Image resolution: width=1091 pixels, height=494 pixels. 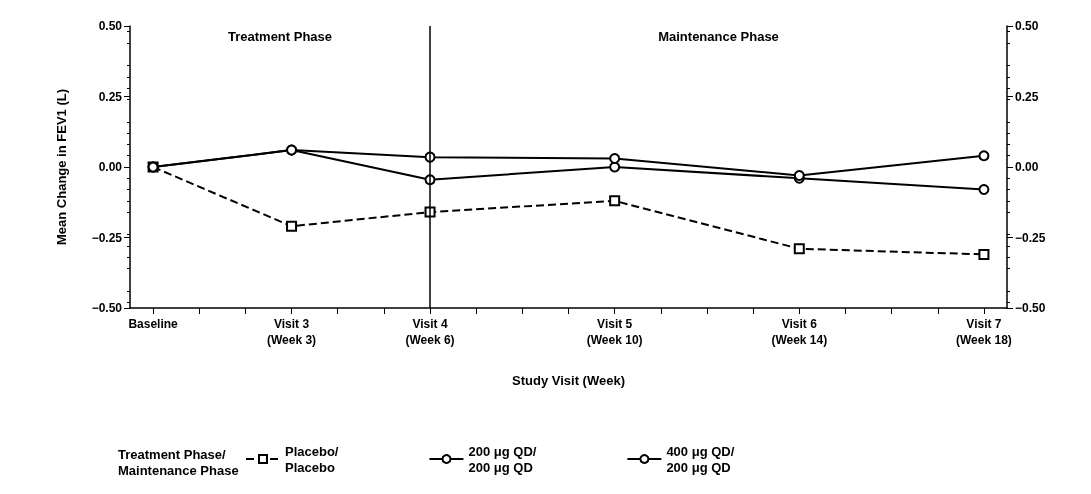 I want to click on y2-tick-label: −0.50, so click(x=1030, y=308).